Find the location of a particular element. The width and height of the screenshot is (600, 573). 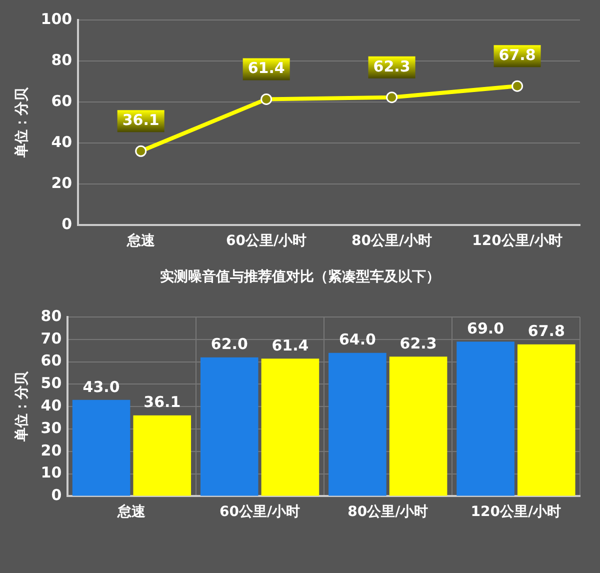

data-label: 62.0 is located at coordinates (229, 344).